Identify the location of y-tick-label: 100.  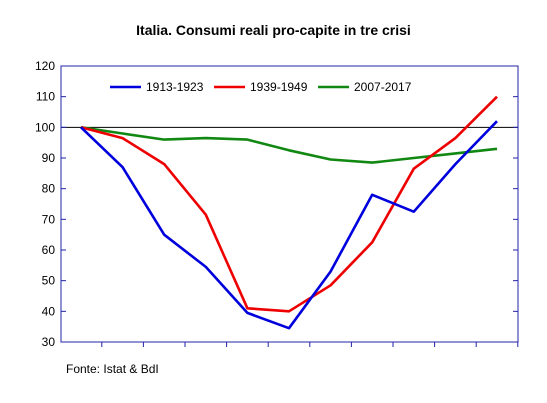
(45, 127).